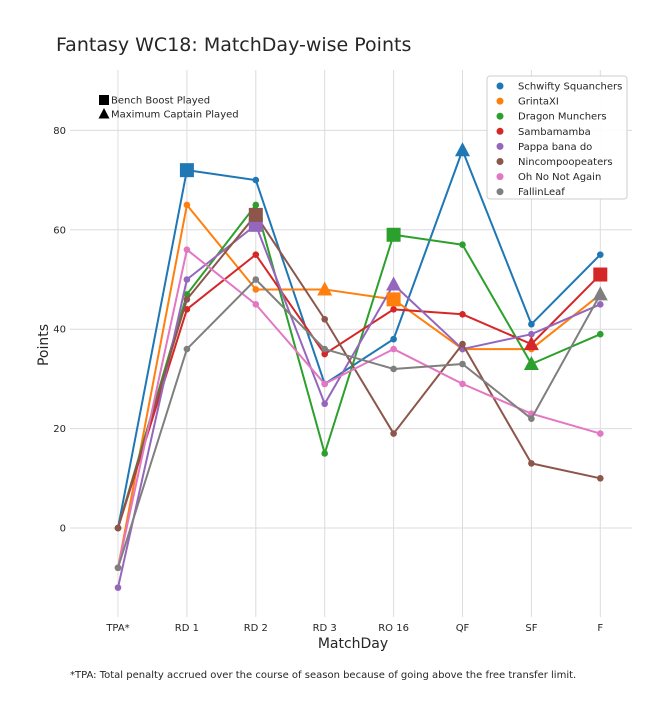 The height and width of the screenshot is (715, 671). What do you see at coordinates (44, 345) in the screenshot?
I see `y-axis-label: Points` at bounding box center [44, 345].